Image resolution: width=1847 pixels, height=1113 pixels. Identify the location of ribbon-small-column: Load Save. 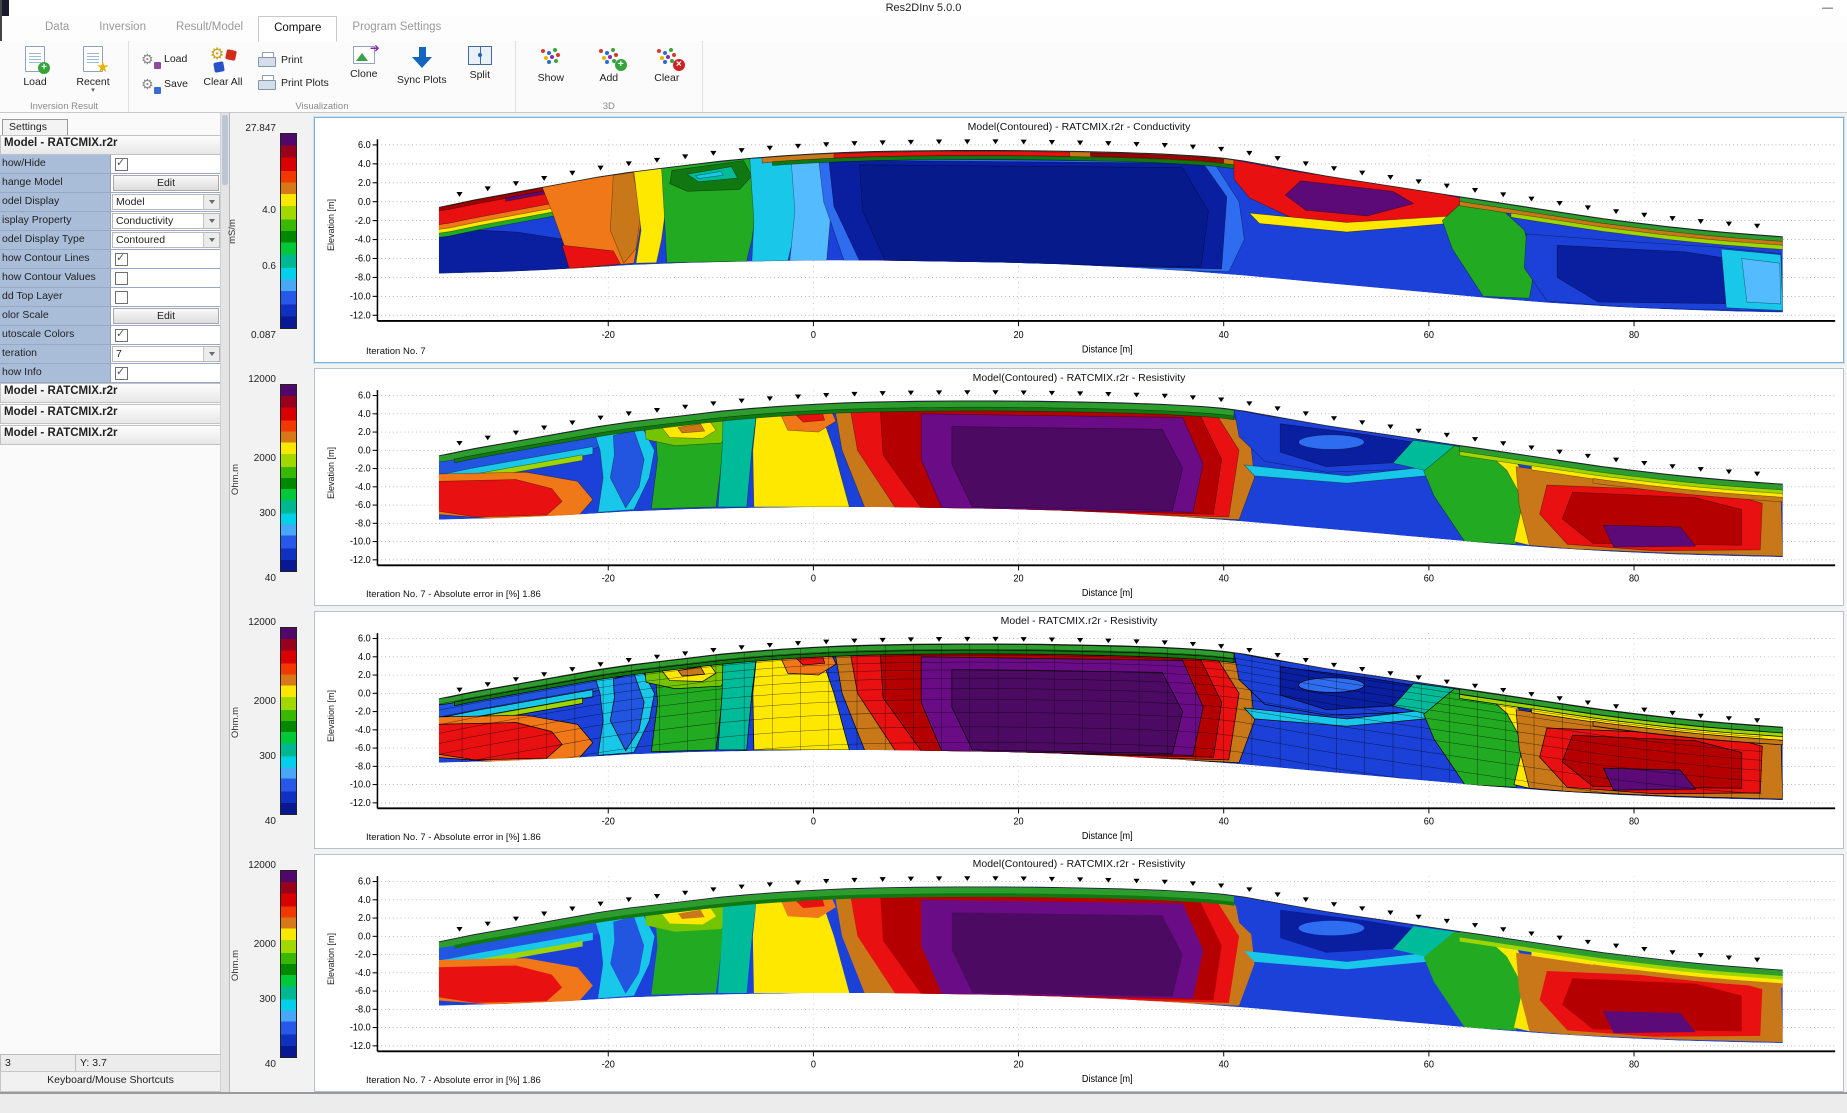
(164, 72).